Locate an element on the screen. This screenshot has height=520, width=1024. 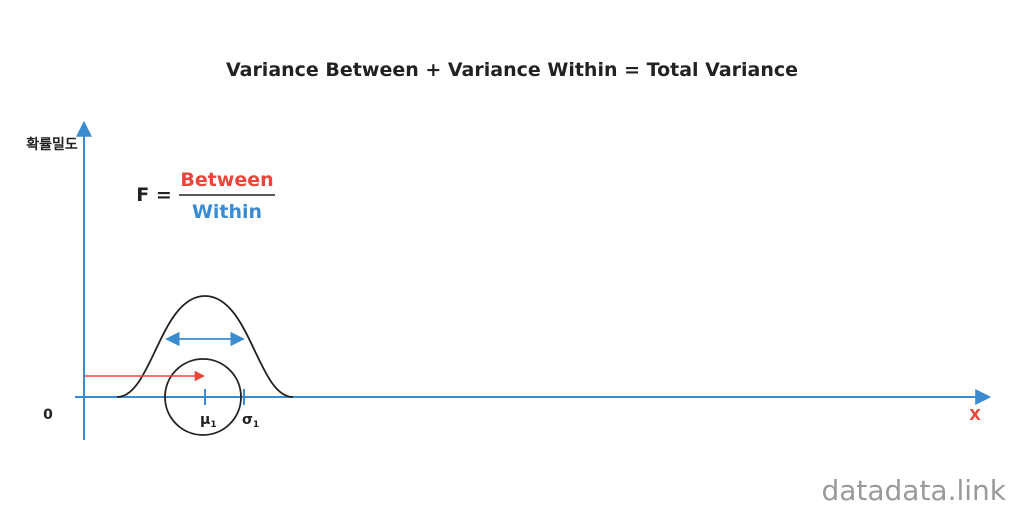
bell-curve is located at coordinates (205, 346).